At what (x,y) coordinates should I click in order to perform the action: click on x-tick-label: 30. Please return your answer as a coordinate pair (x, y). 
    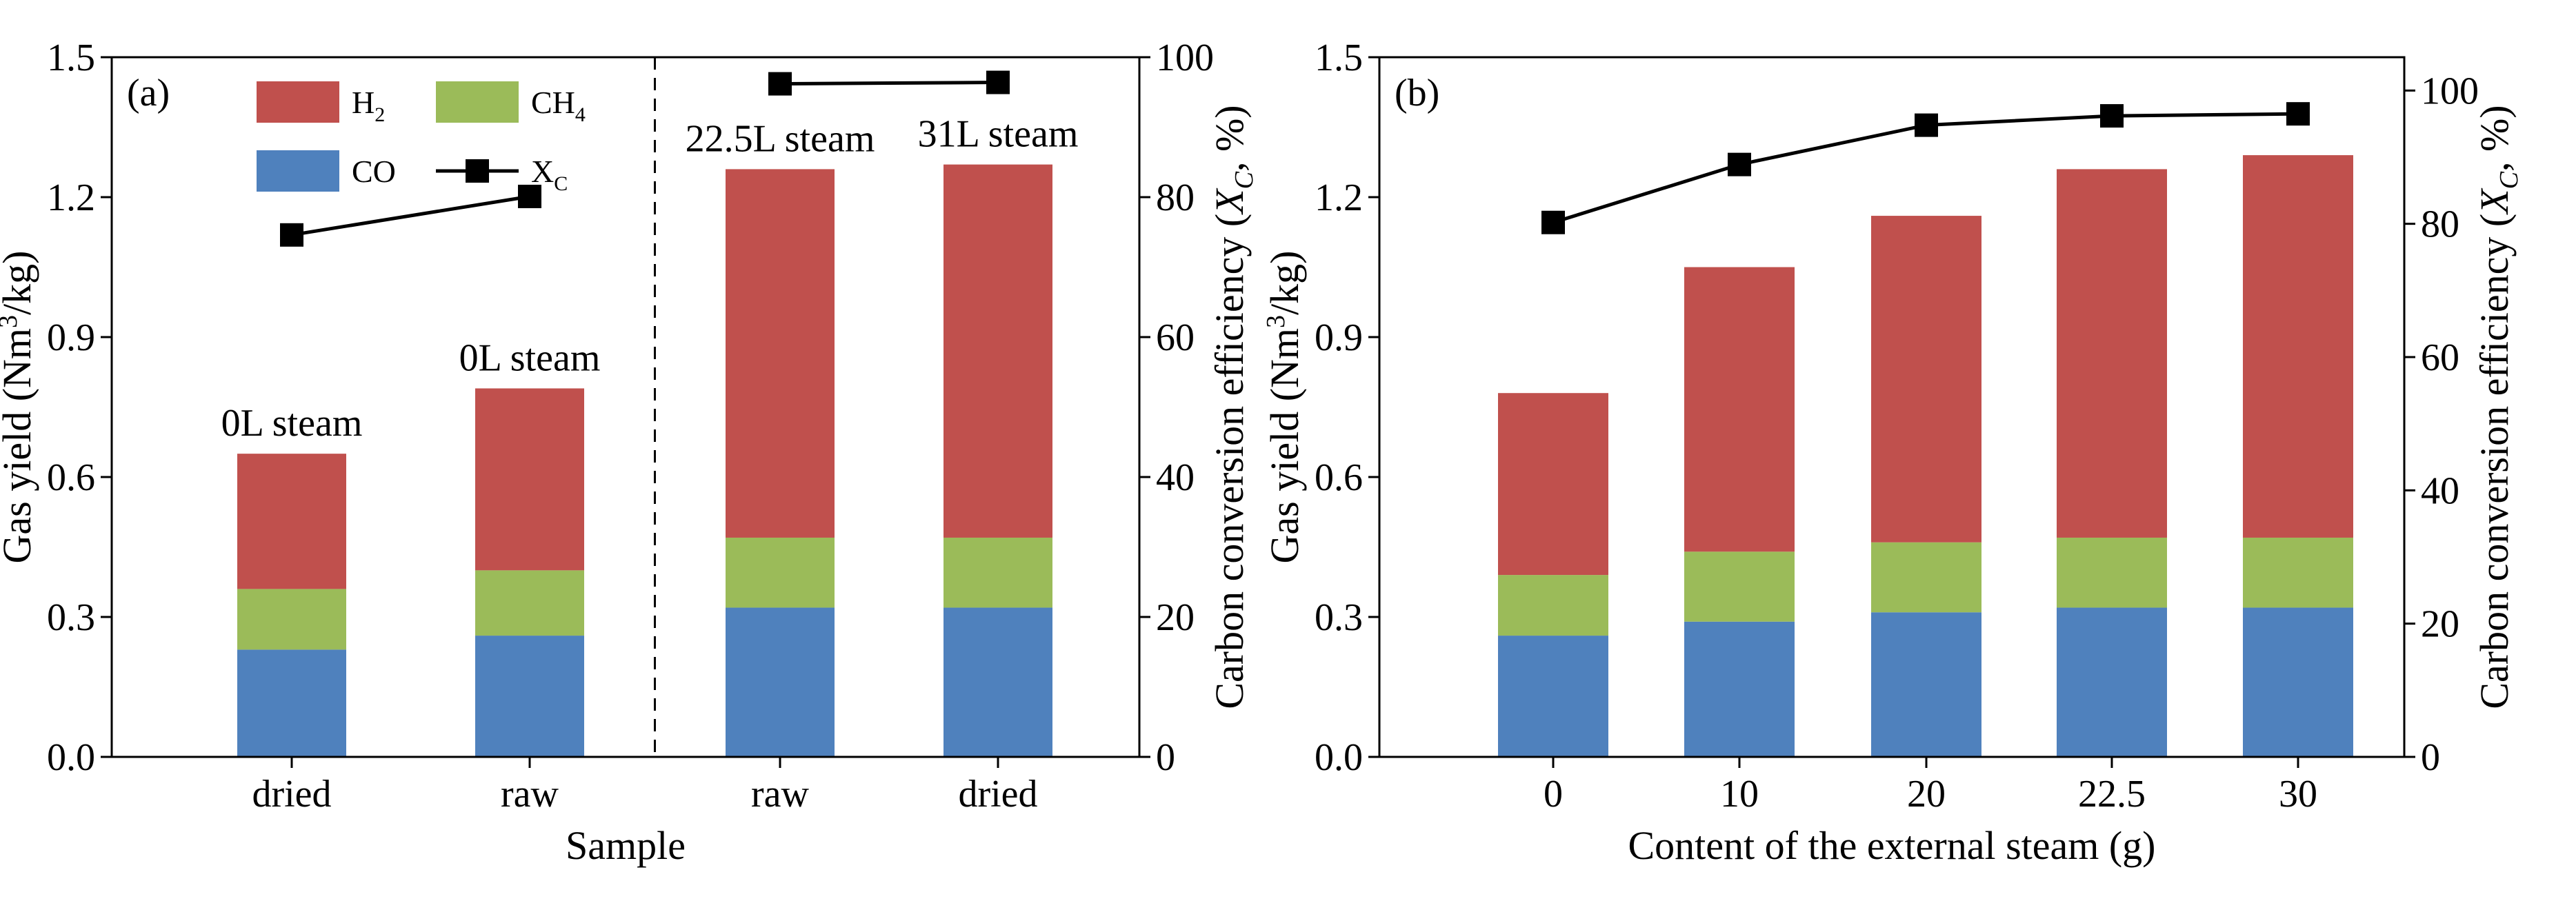
    Looking at the image, I should click on (2298, 794).